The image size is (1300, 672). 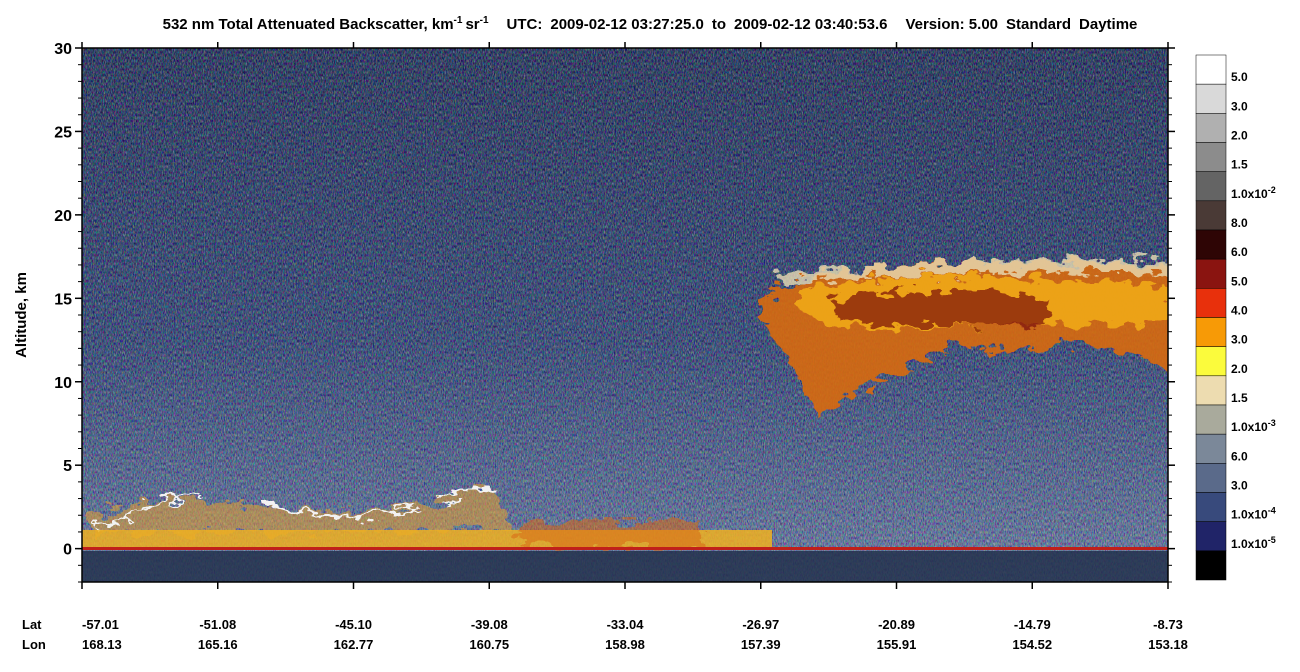 I want to click on lon-tick-label: 160.75, so click(x=489, y=644).